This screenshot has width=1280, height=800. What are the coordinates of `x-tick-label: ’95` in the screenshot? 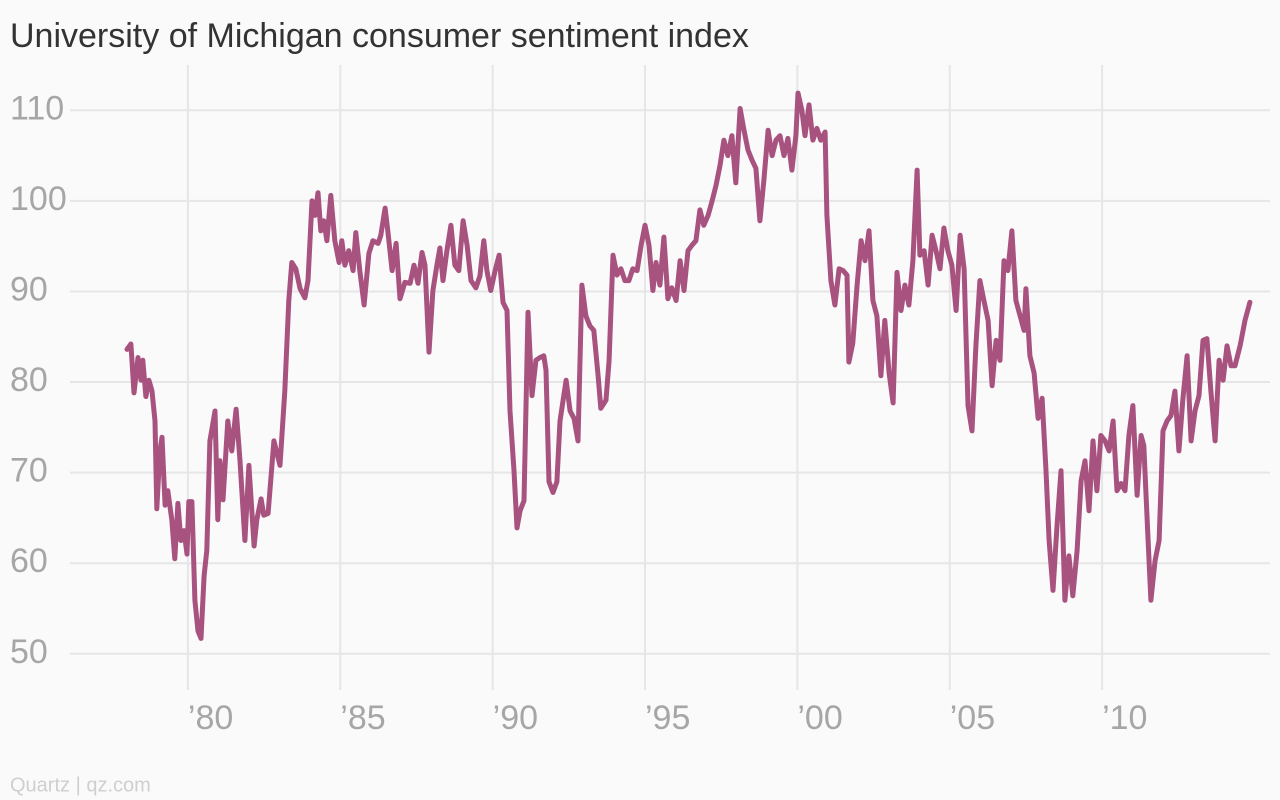 It's located at (667, 718).